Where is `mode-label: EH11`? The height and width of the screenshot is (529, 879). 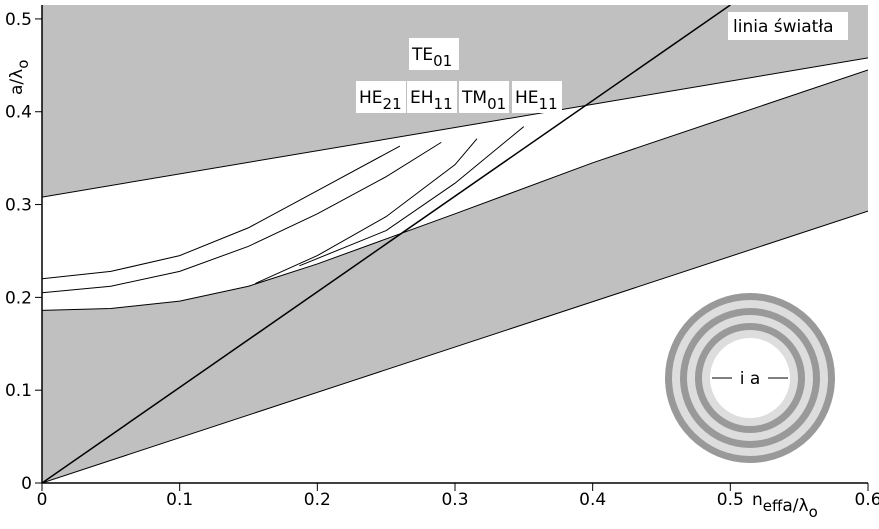
mode-label: EH11 is located at coordinates (431, 100).